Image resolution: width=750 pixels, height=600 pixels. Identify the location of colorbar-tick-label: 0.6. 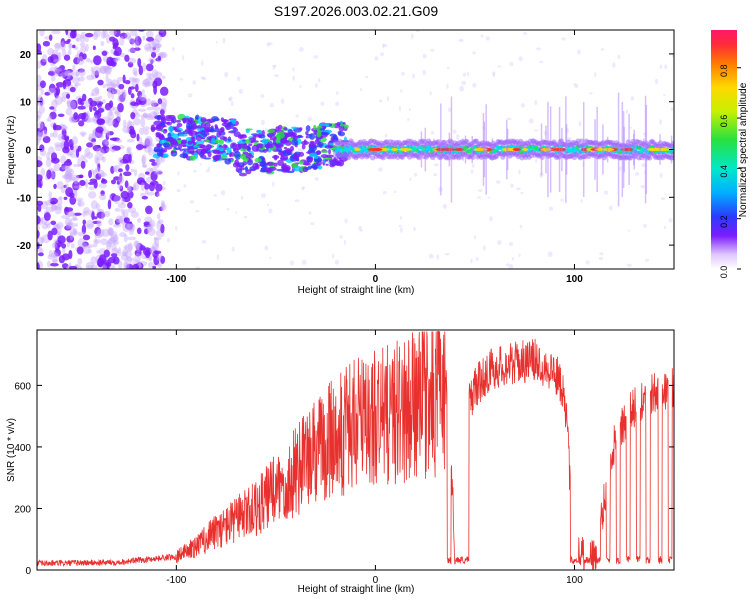
(724, 121).